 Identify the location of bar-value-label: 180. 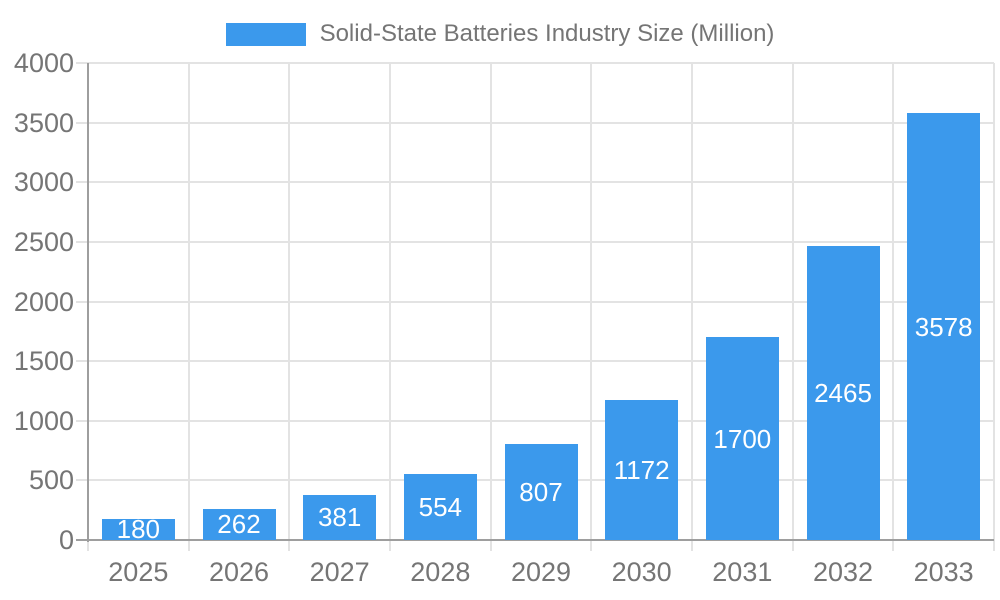
(138, 529).